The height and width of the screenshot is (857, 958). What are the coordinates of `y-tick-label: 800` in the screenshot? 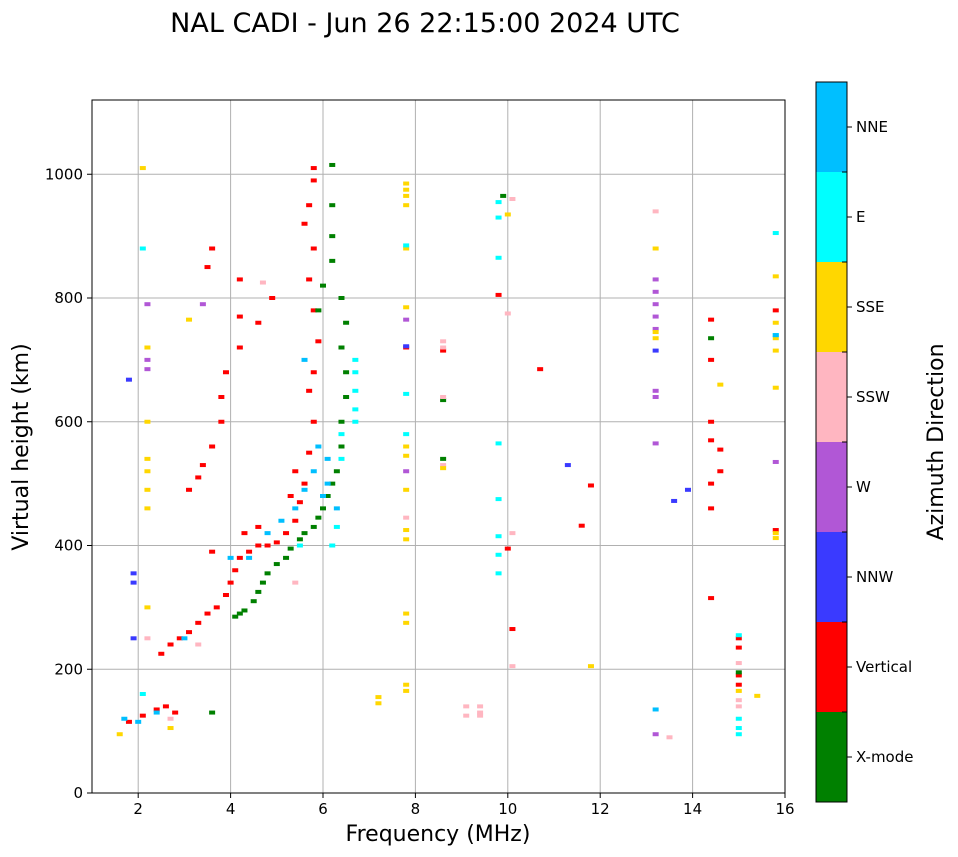 It's located at (68, 298).